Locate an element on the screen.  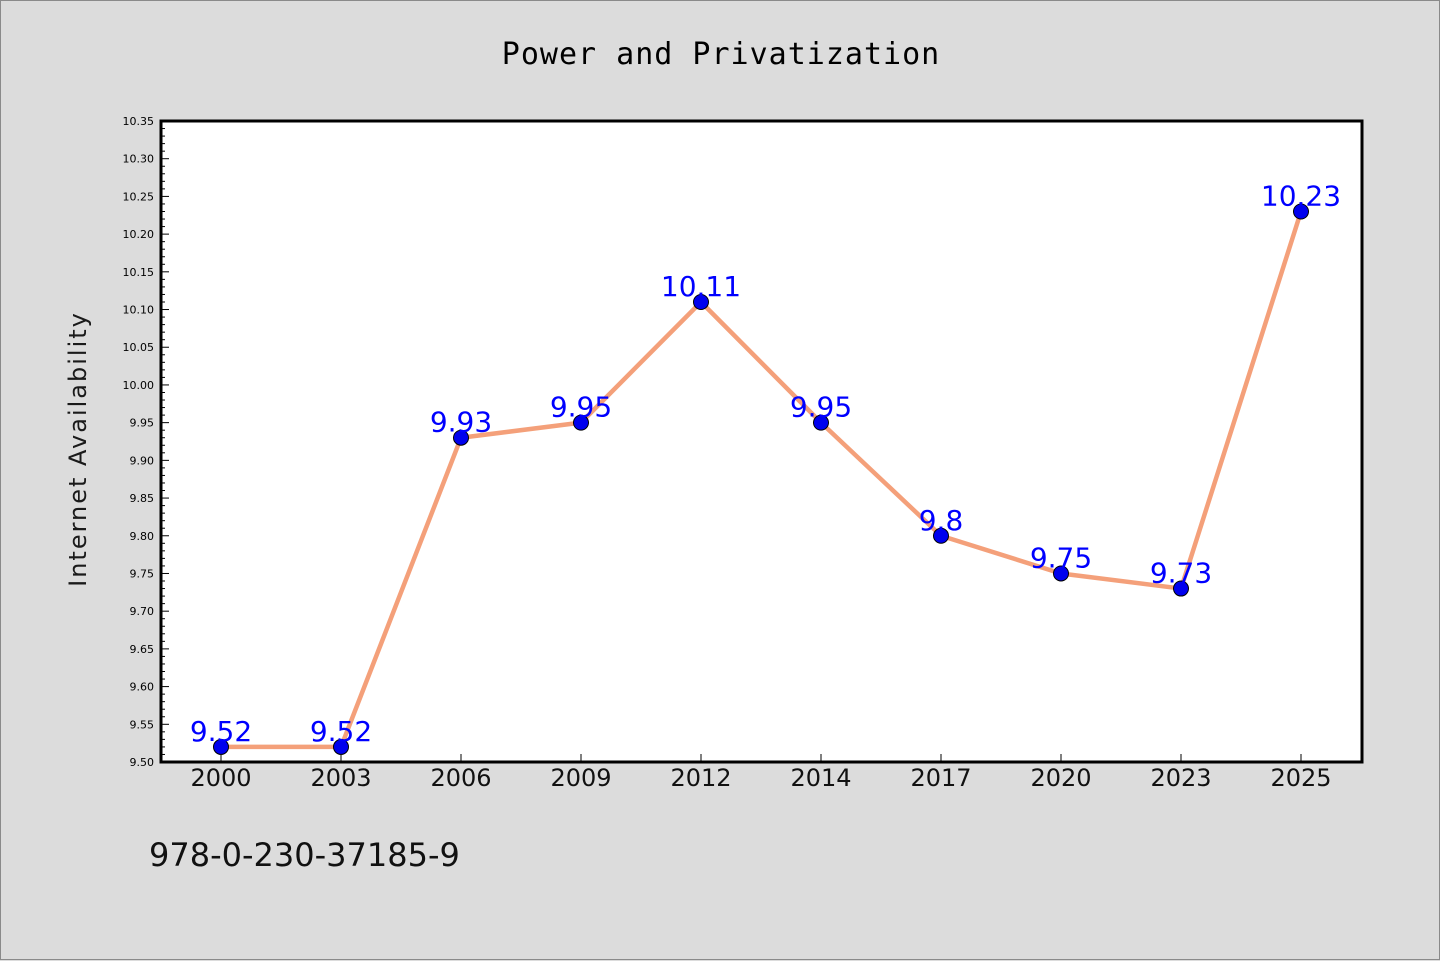
x-tick-label: 2023 is located at coordinates (1180, 778).